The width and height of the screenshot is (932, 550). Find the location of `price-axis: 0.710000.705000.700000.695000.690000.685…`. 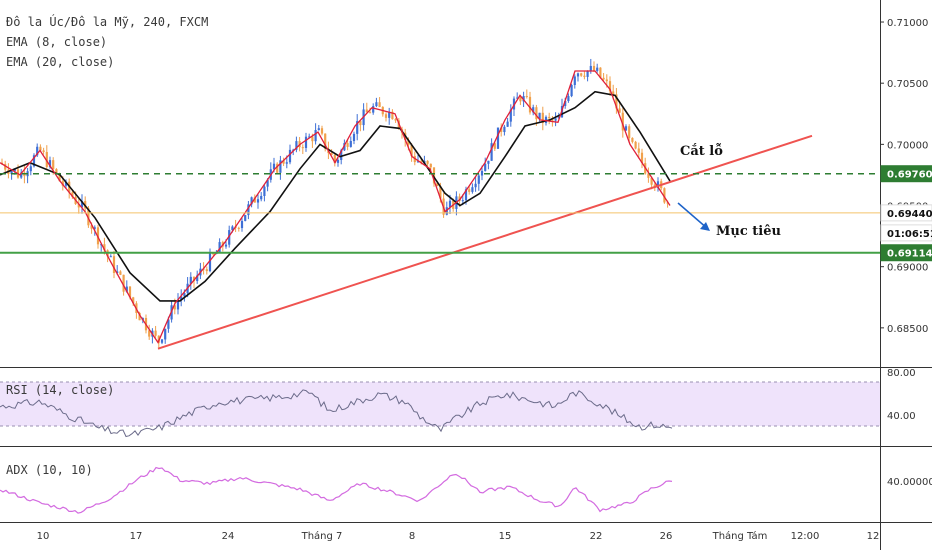

price-axis: 0.710000.705000.700000.695000.690000.685… is located at coordinates (906, 275).